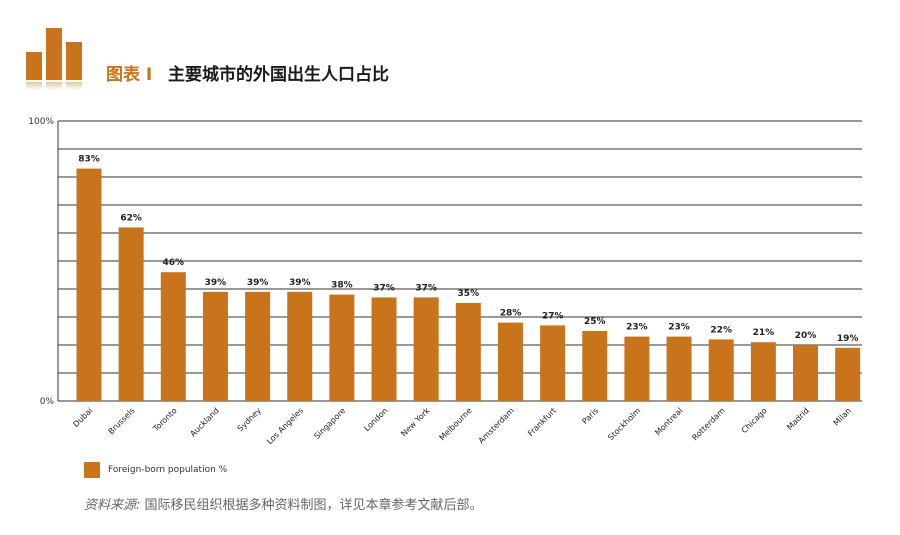 The height and width of the screenshot is (535, 900). What do you see at coordinates (754, 420) in the screenshot?
I see `x-tick-label: Chicago` at bounding box center [754, 420].